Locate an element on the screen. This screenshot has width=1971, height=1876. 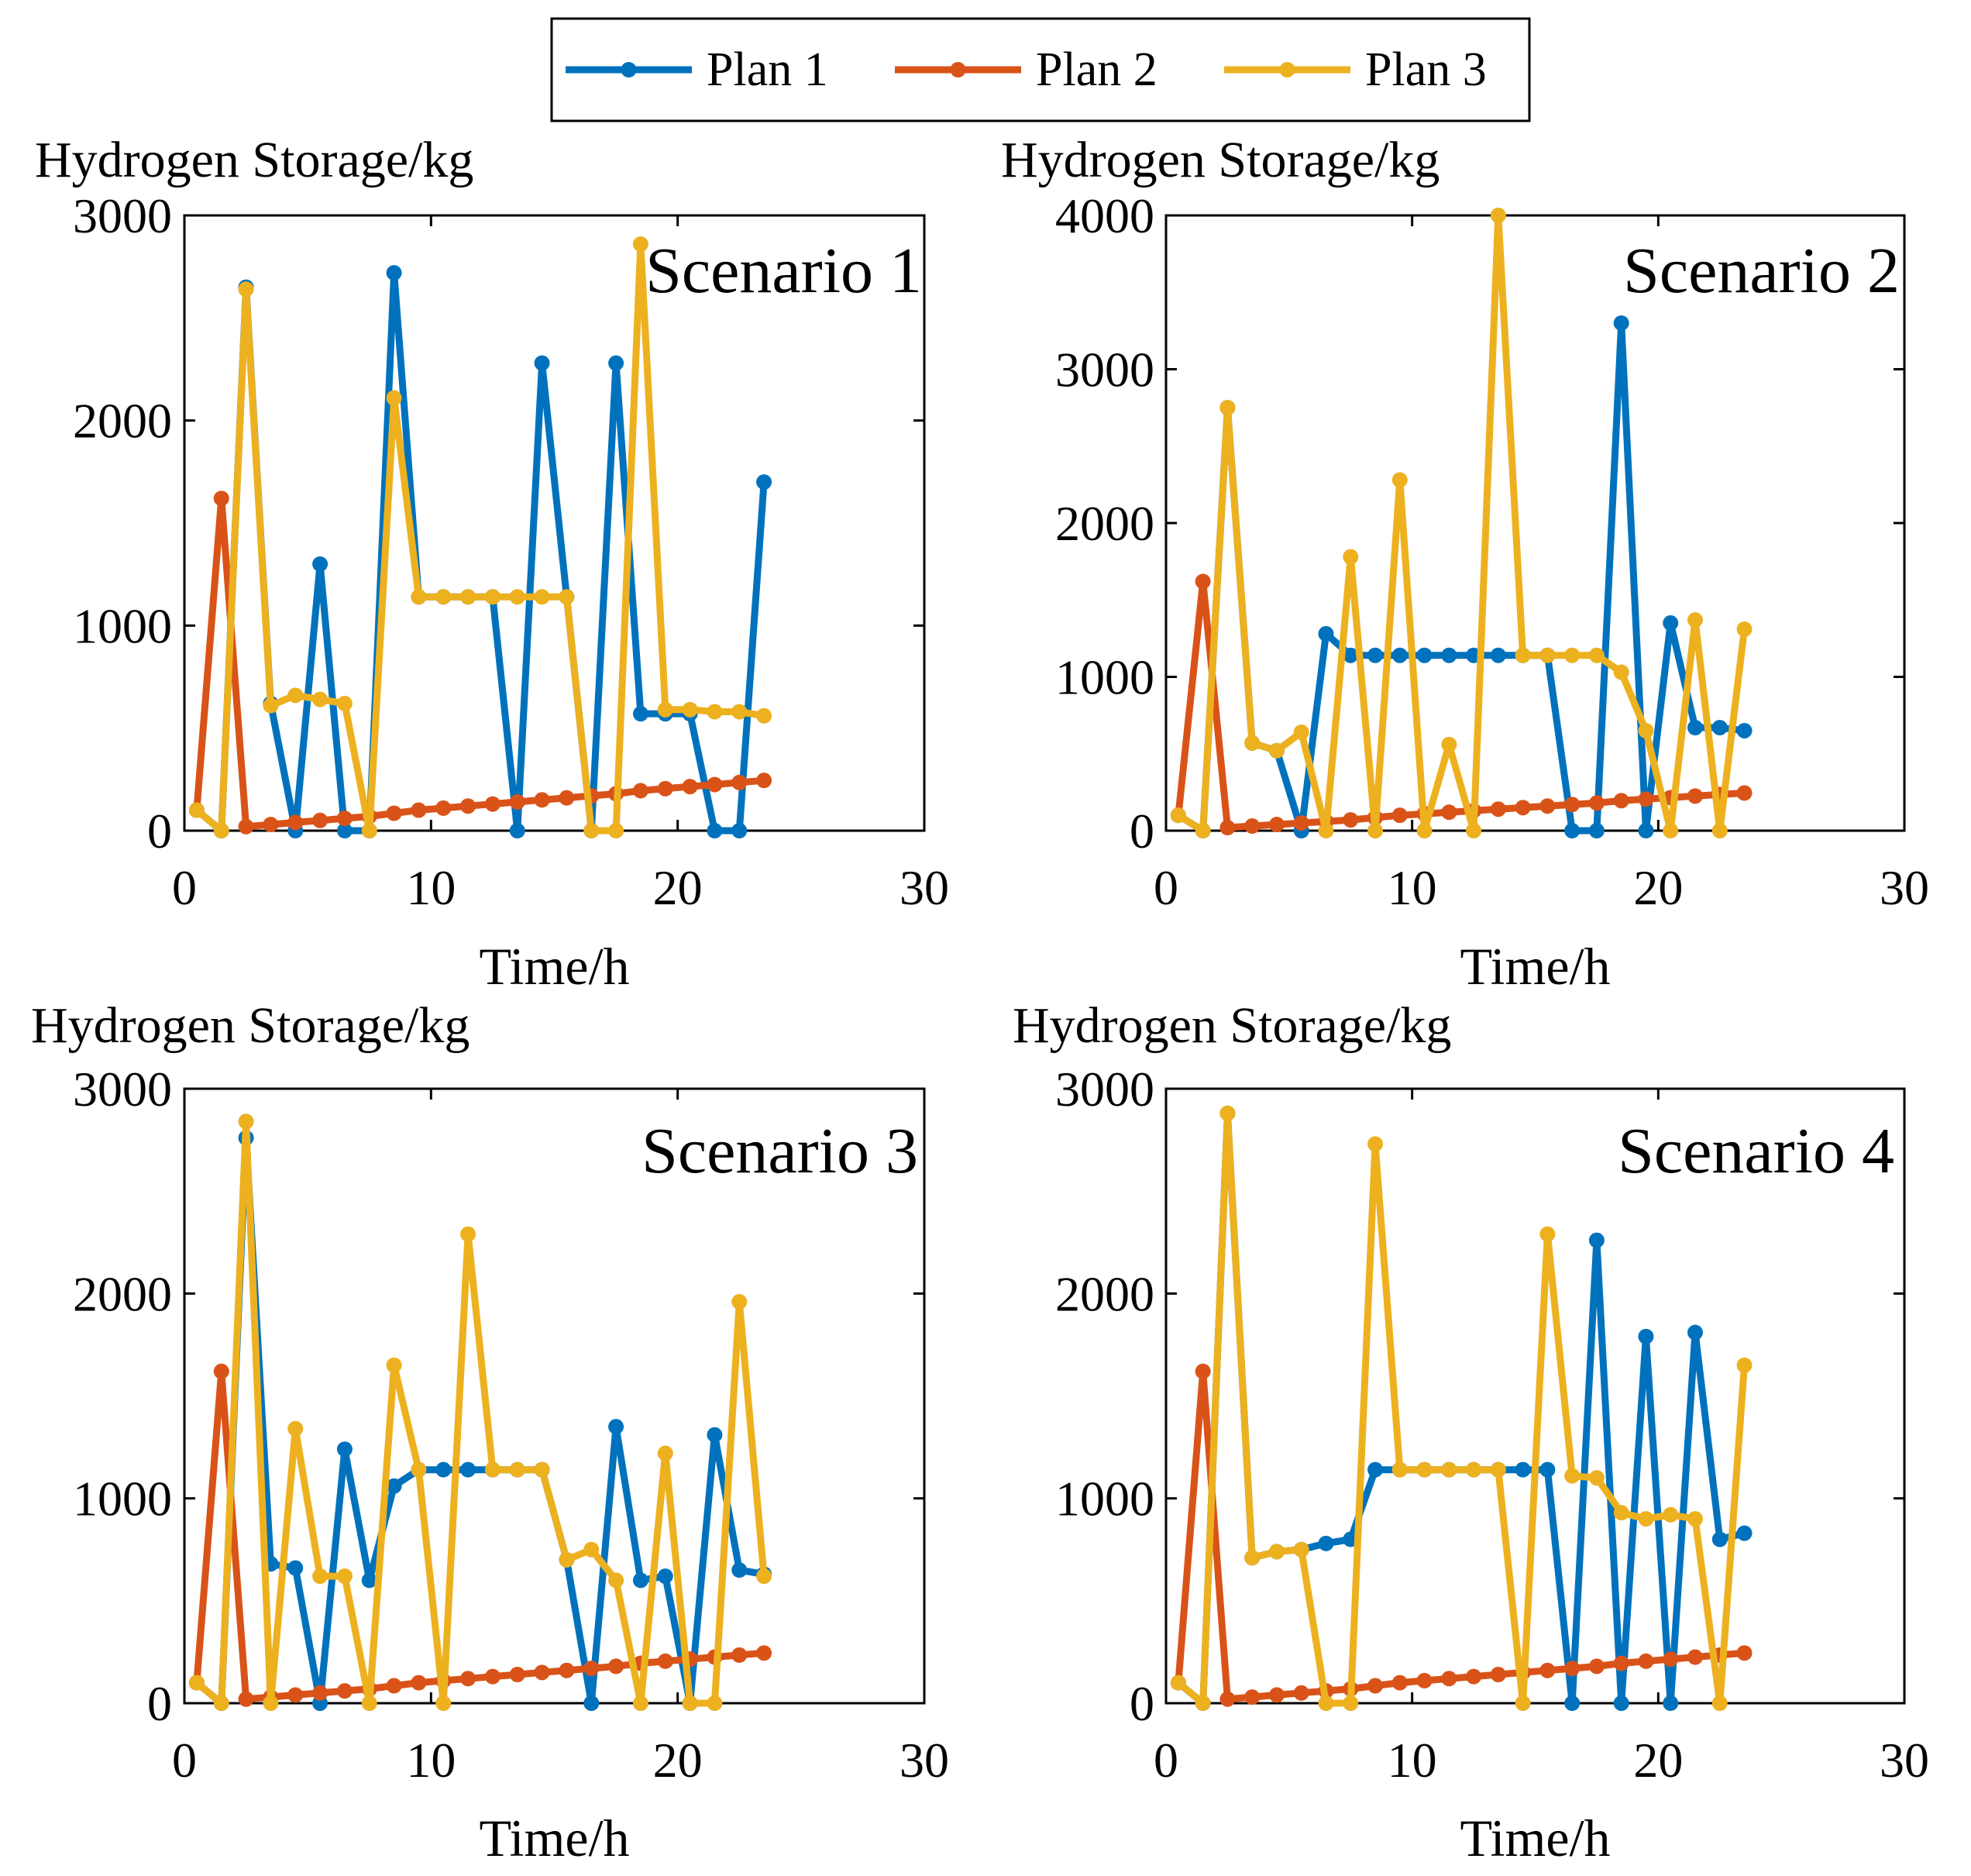
x-tick-label: 10 is located at coordinates (1412, 1760).